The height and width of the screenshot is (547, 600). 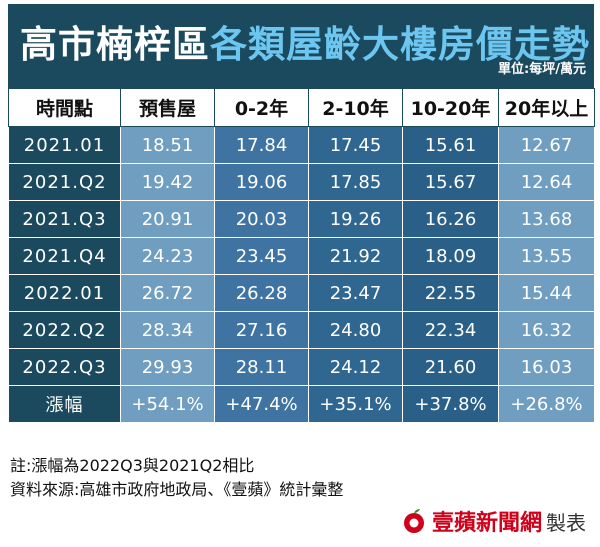 I want to click on table-cell: 17.85, so click(x=355, y=182).